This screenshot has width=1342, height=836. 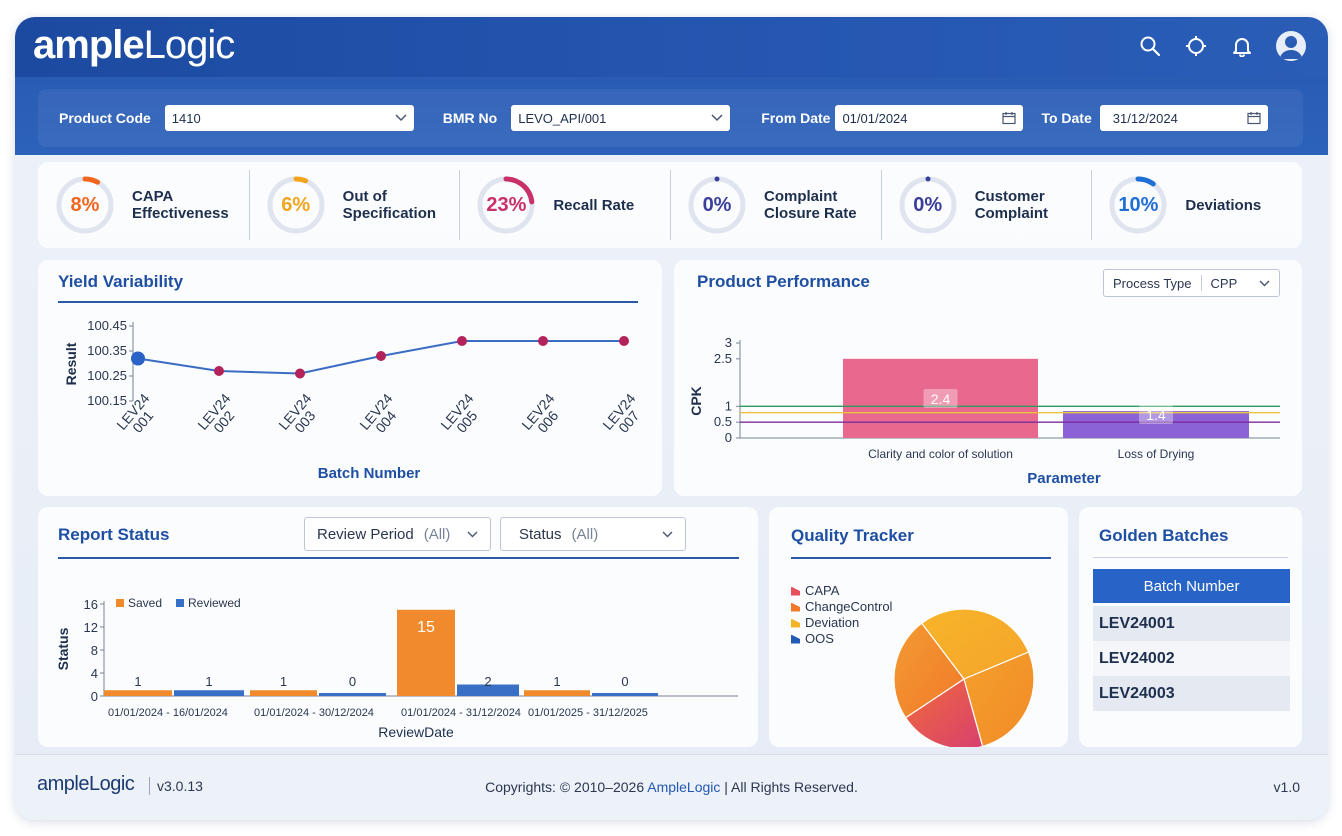 I want to click on kpi-card: 10% Deviations, so click(x=1196, y=205).